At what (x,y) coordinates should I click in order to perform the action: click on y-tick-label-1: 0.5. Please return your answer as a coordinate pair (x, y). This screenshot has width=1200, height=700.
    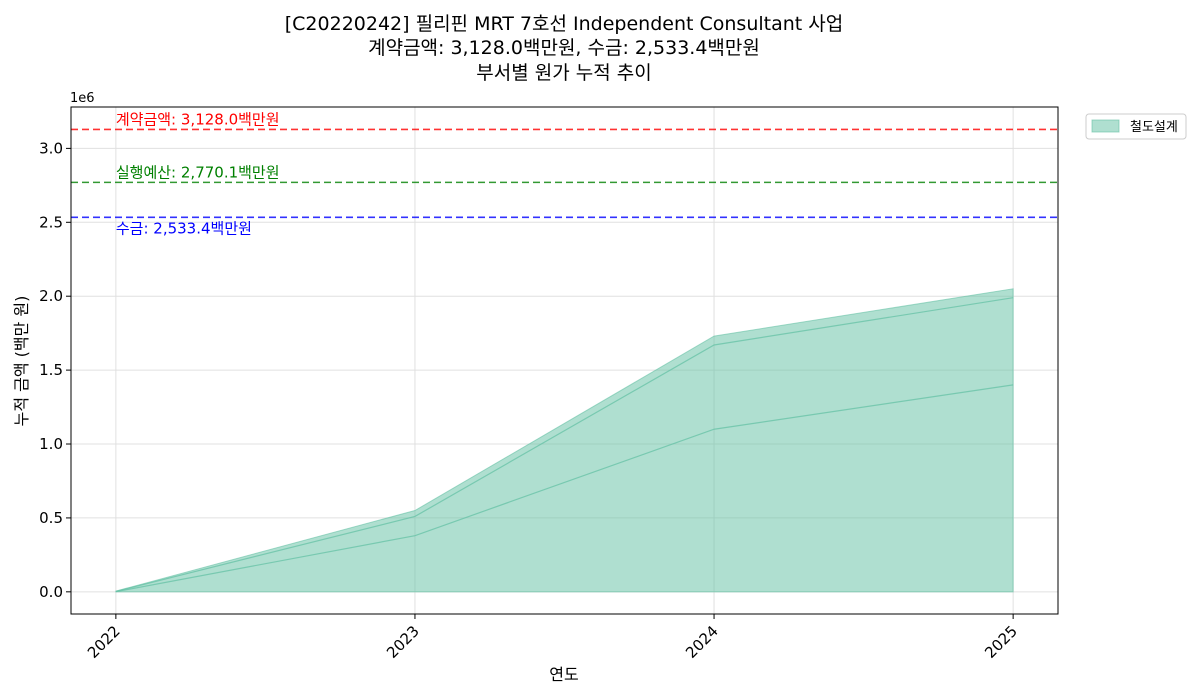
    Looking at the image, I should click on (51, 518).